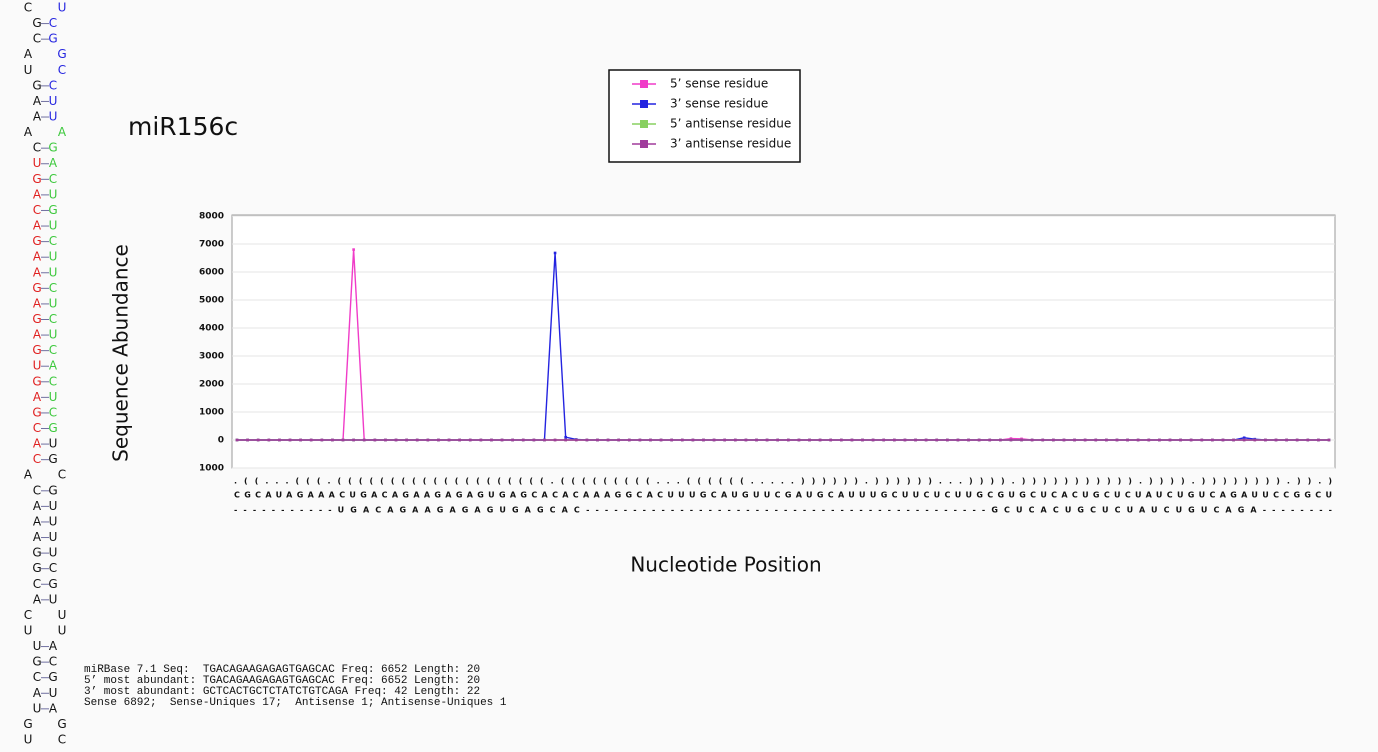  I want to click on y-tick-label: 0, so click(221, 441).